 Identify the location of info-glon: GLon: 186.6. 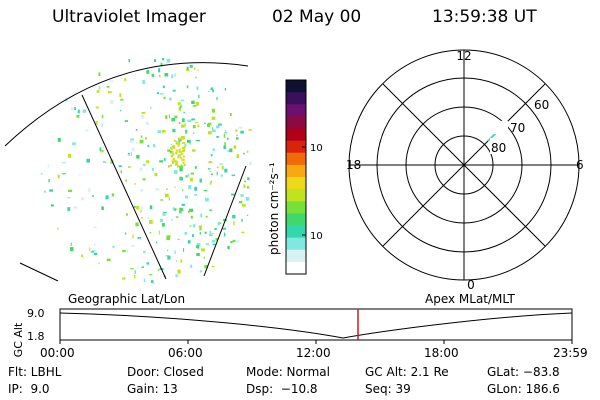
(523, 389).